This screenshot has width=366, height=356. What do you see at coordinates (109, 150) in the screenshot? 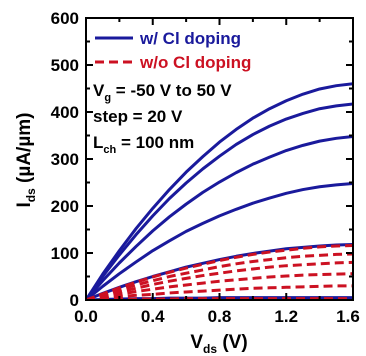
I see `annotation-lch-sub: ch` at bounding box center [109, 150].